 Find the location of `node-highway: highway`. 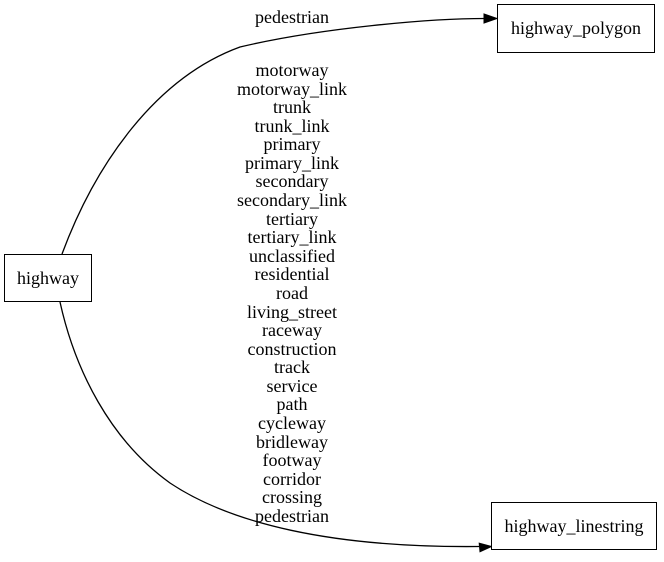

node-highway: highway is located at coordinates (48, 278).